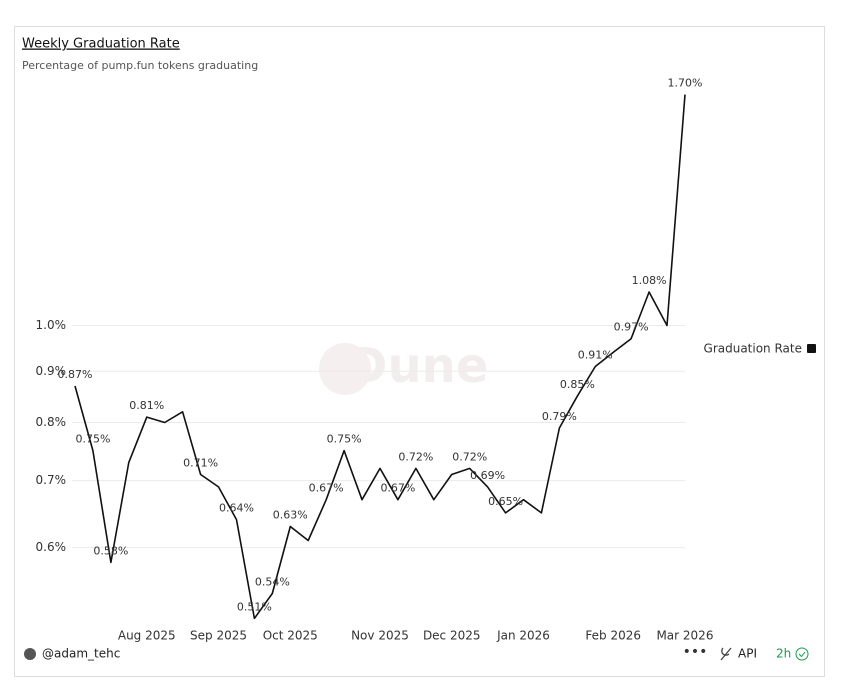 The image size is (843, 687). What do you see at coordinates (631, 327) in the screenshot?
I see `data-label: 0.97%` at bounding box center [631, 327].